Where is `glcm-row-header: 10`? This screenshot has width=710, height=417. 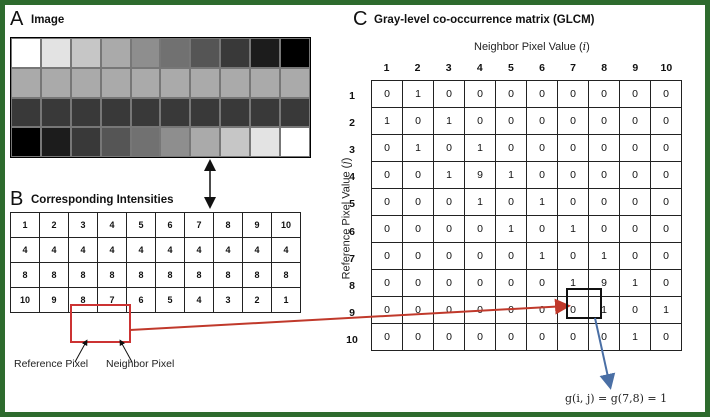
glcm-row-header: 10 is located at coordinates (352, 339).